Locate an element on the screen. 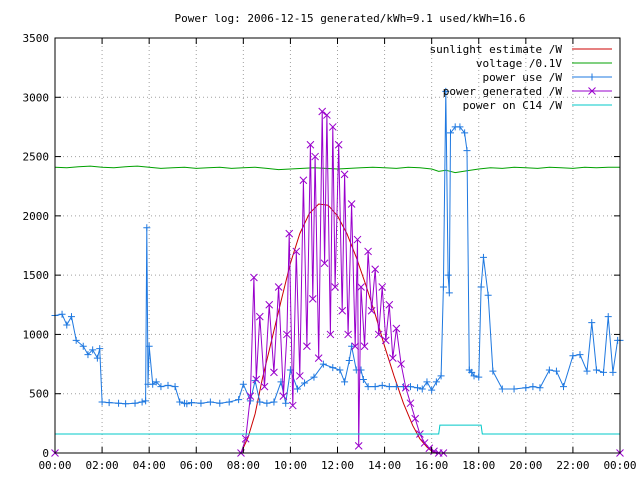 Image resolution: width=640 pixels, height=480 pixels. x-tick-label: 18:00 is located at coordinates (478, 465).